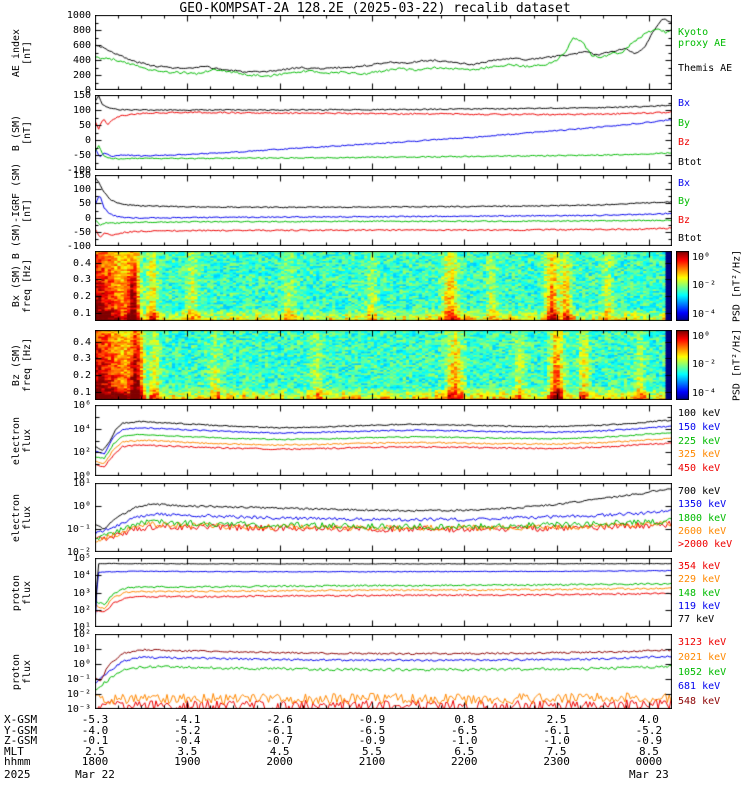 This screenshot has width=750, height=800. Describe the element at coordinates (702, 531) in the screenshot. I see `electron-flux-high-panel-legend-3: 2600 keV` at that location.